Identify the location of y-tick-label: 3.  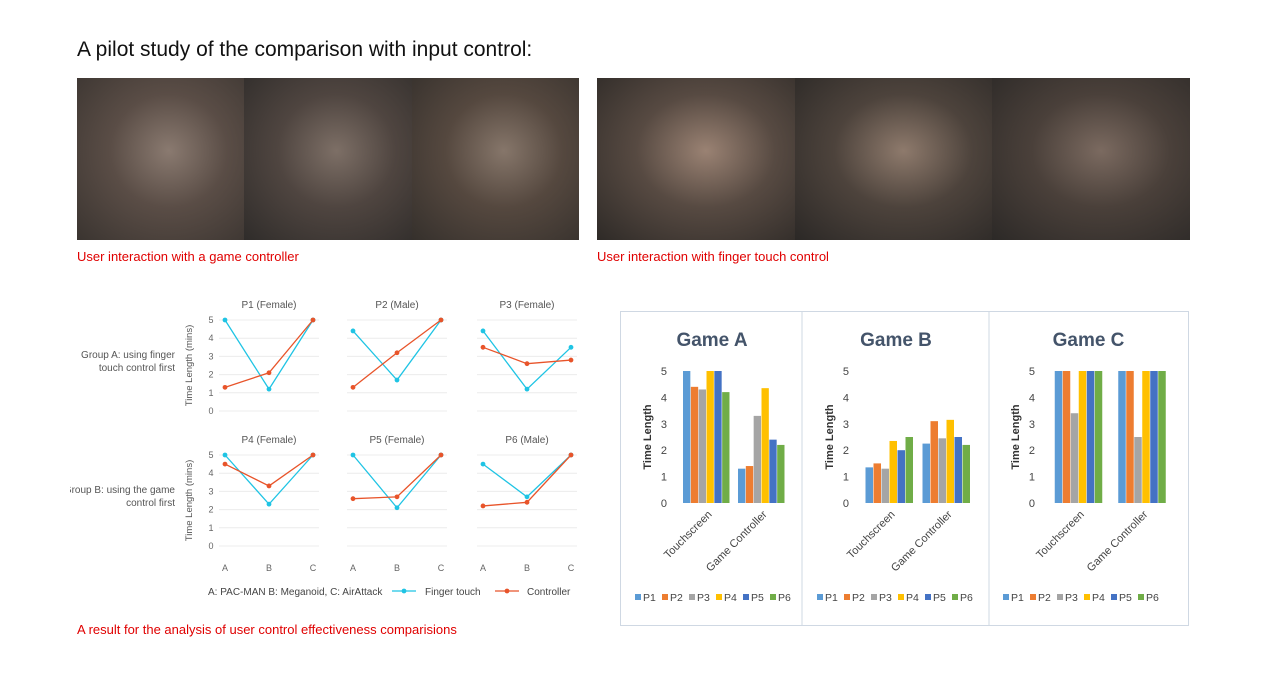
(210, 491).